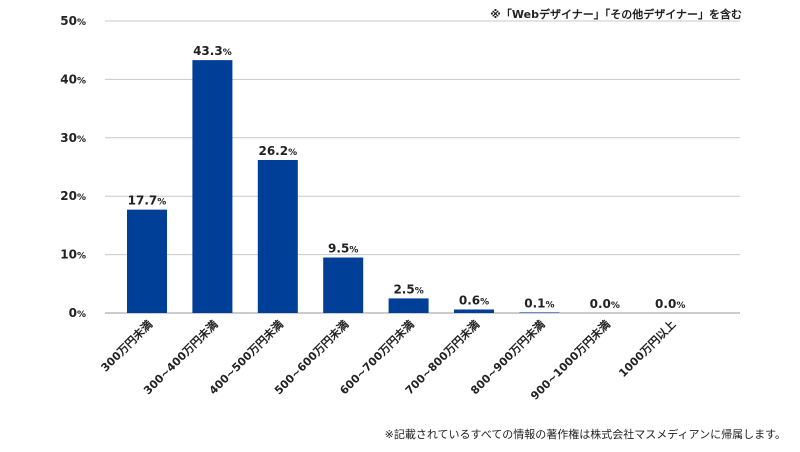 This screenshot has height=452, width=800. What do you see at coordinates (474, 300) in the screenshot?
I see `data-label: 0.6%` at bounding box center [474, 300].